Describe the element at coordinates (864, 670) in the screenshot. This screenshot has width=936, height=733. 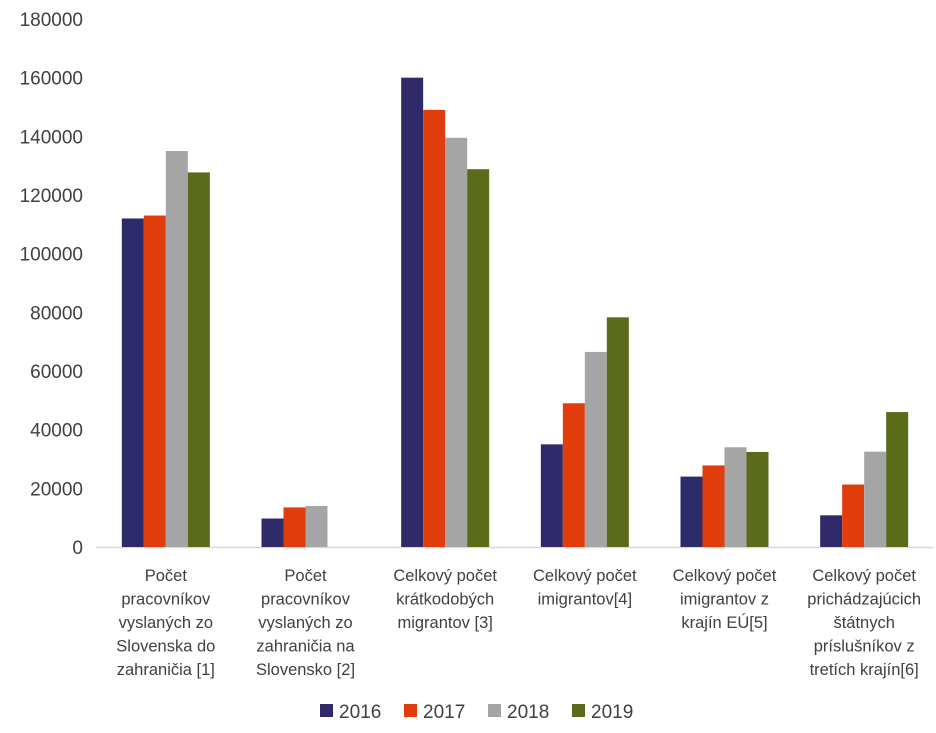
I see `x-tick-label-line: tretích krajín[6]` at that location.